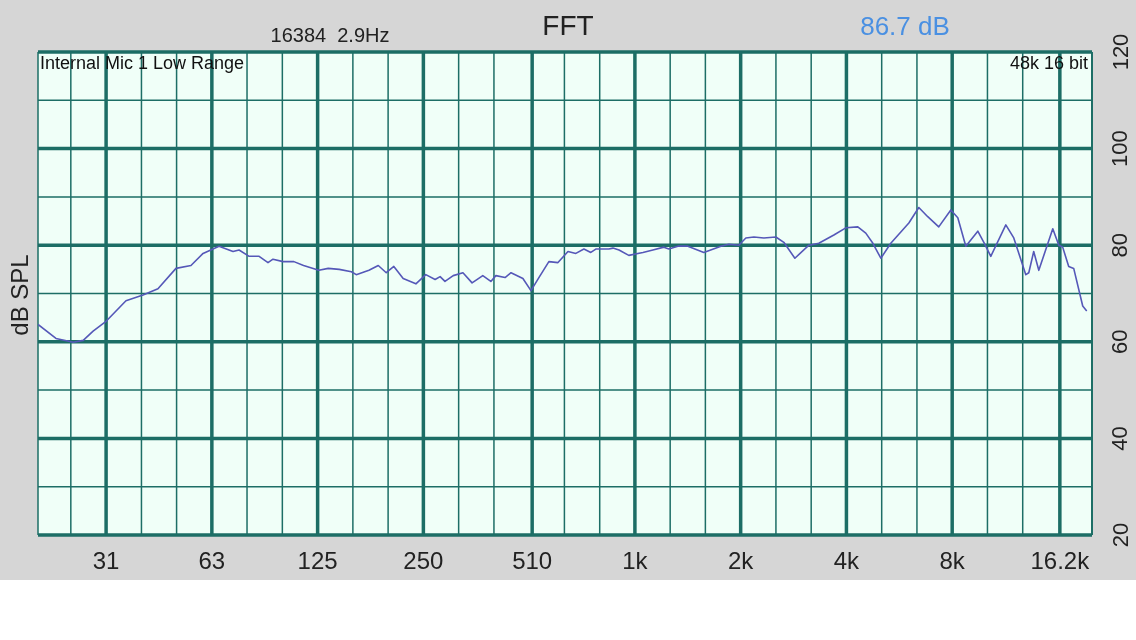  I want to click on x-tick-label: 4k, so click(847, 560).